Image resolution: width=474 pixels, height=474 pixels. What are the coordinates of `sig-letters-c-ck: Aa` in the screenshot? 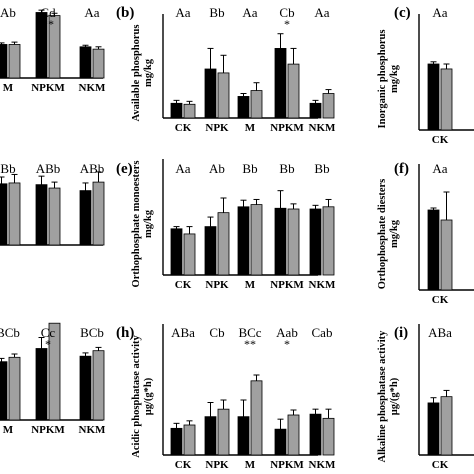 It's located at (439, 12).